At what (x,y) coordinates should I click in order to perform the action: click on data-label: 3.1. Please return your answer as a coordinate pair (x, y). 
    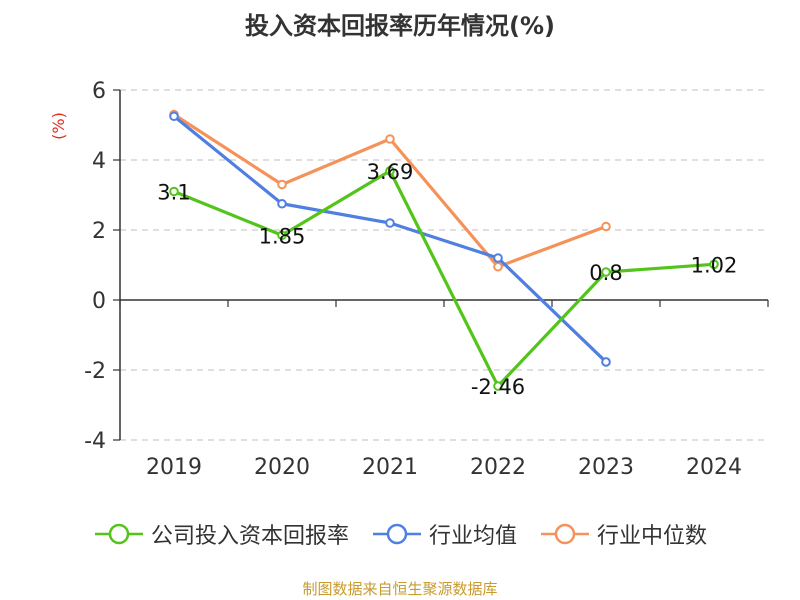
    Looking at the image, I should click on (173, 193).